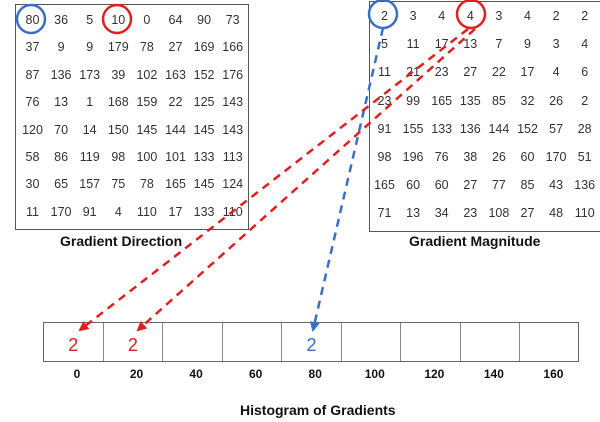  What do you see at coordinates (175, 20) in the screenshot?
I see `direction-grid-cell: 64` at bounding box center [175, 20].